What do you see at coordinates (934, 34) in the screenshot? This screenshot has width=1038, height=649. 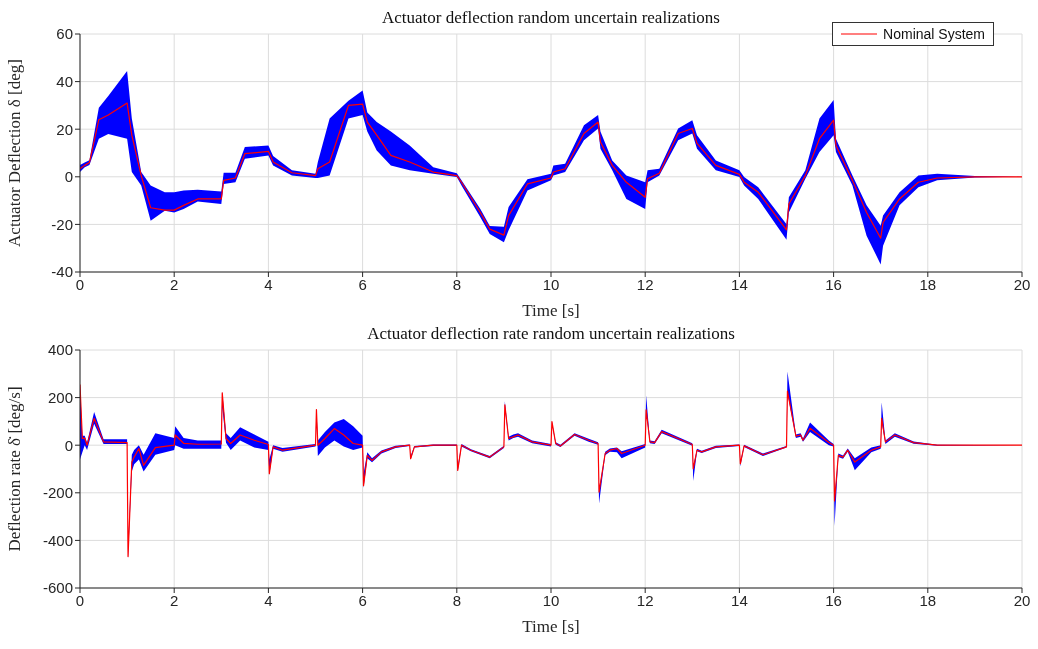 I see `legend-label: Nominal System` at bounding box center [934, 34].